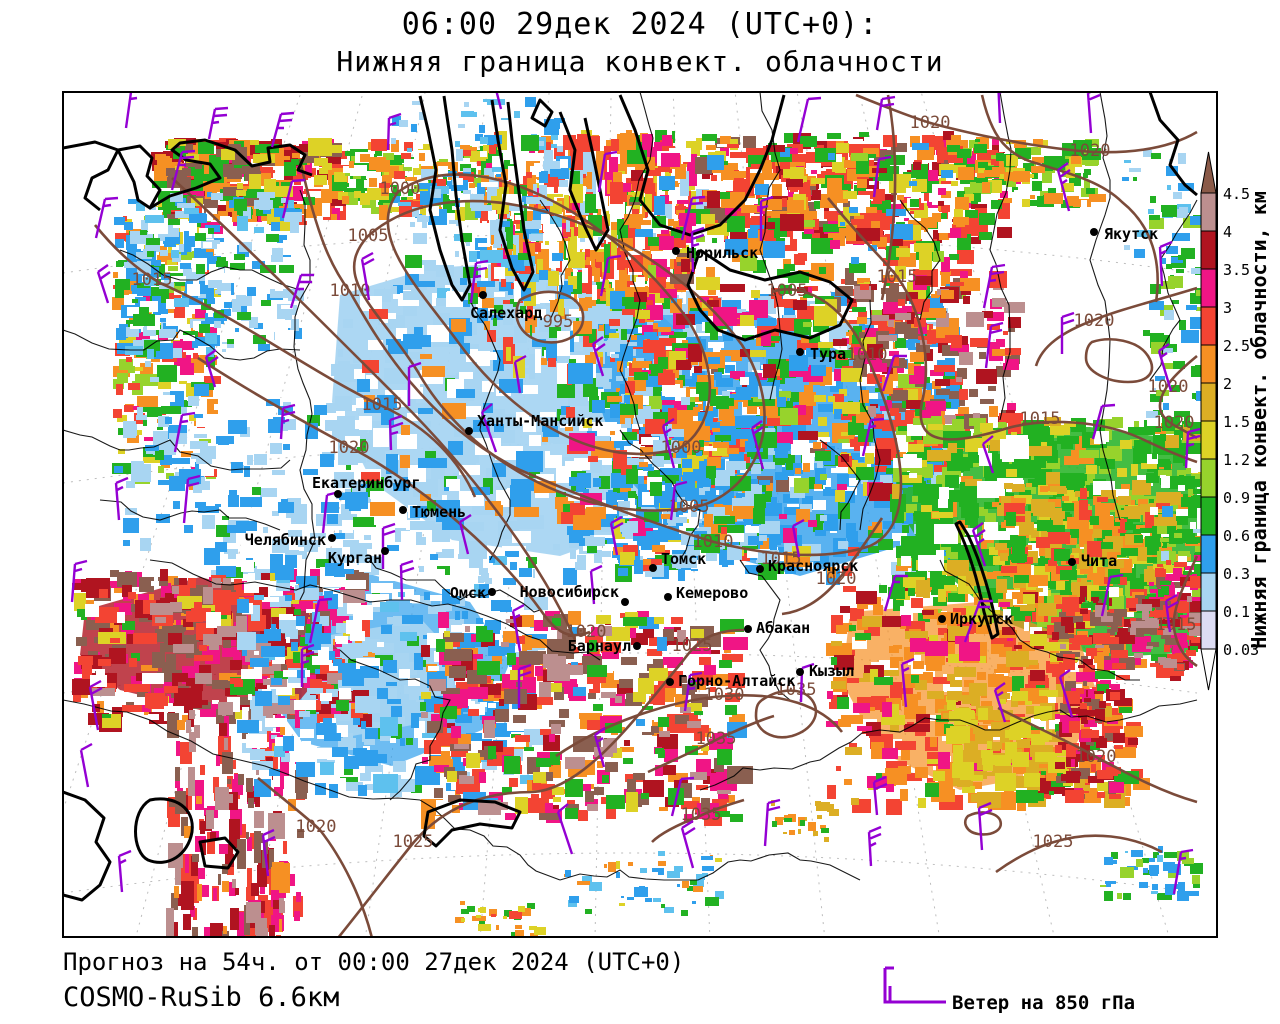 This screenshot has width=1280, height=1024. Describe the element at coordinates (939, 354) in the screenshot. I see `cloud-speckle-12-rb` at that location.